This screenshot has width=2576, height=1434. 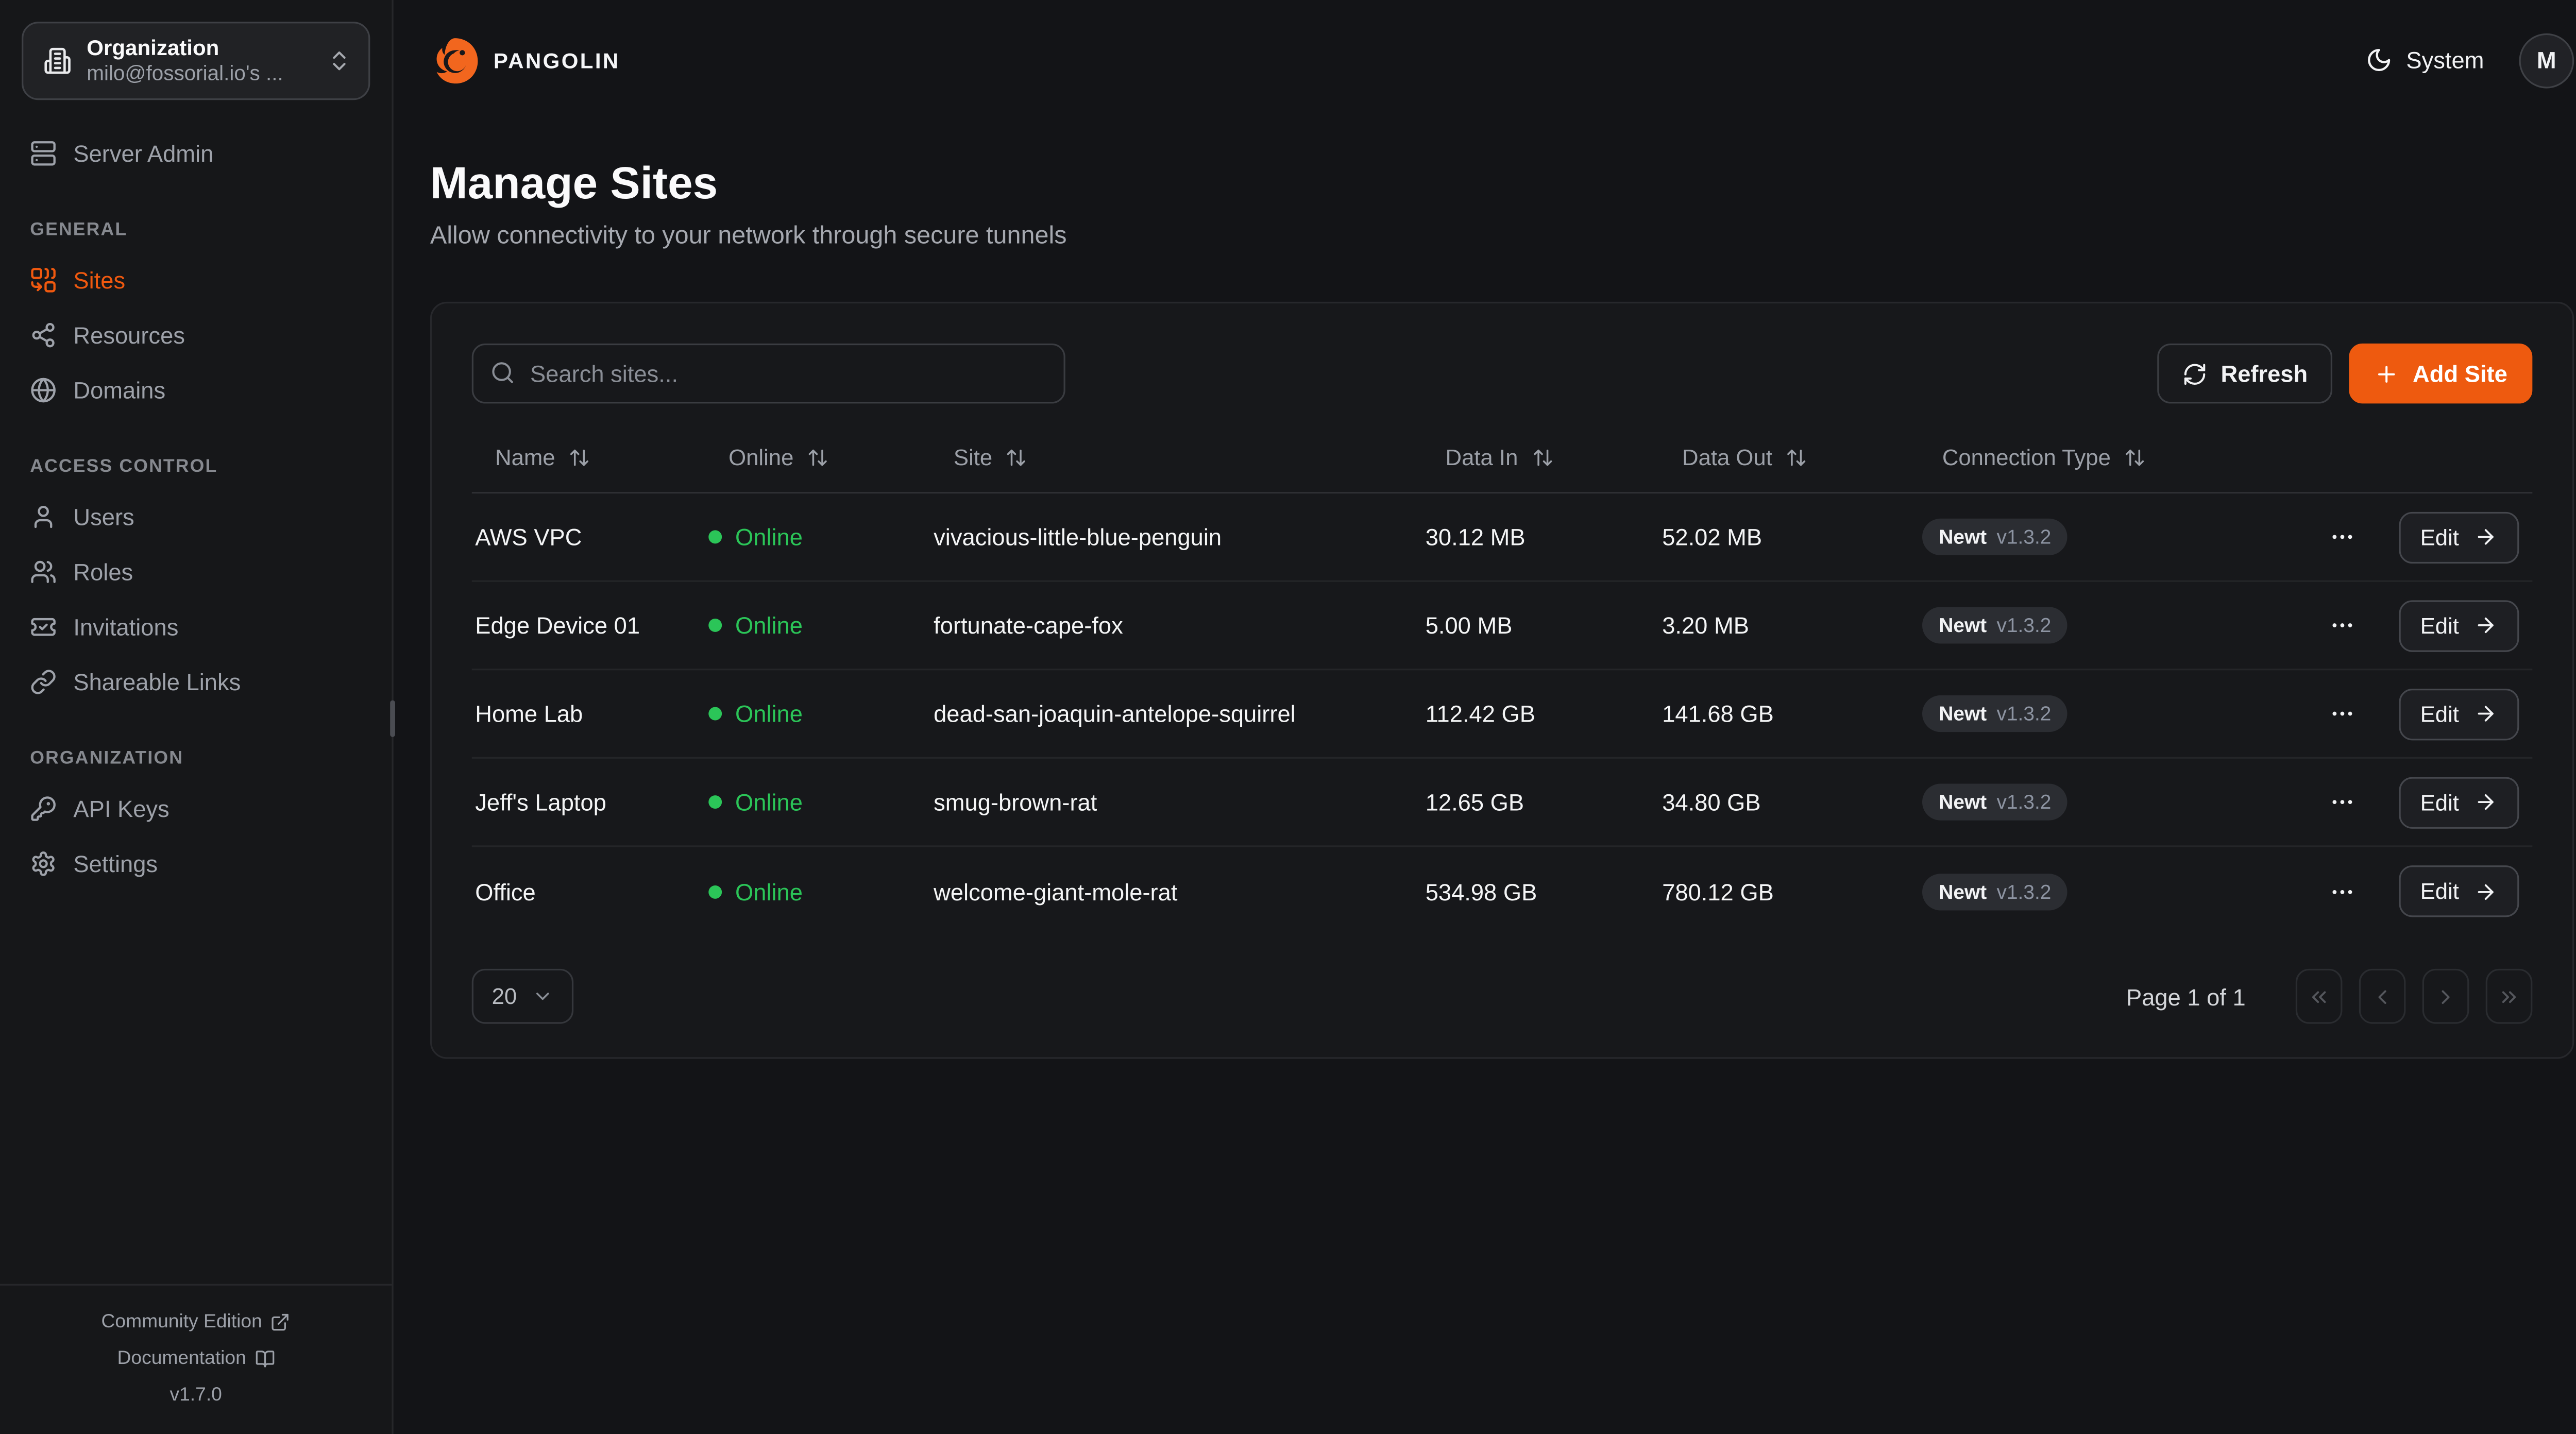 I want to click on column-header-connection-type: Connection Type, so click(x=2110, y=457).